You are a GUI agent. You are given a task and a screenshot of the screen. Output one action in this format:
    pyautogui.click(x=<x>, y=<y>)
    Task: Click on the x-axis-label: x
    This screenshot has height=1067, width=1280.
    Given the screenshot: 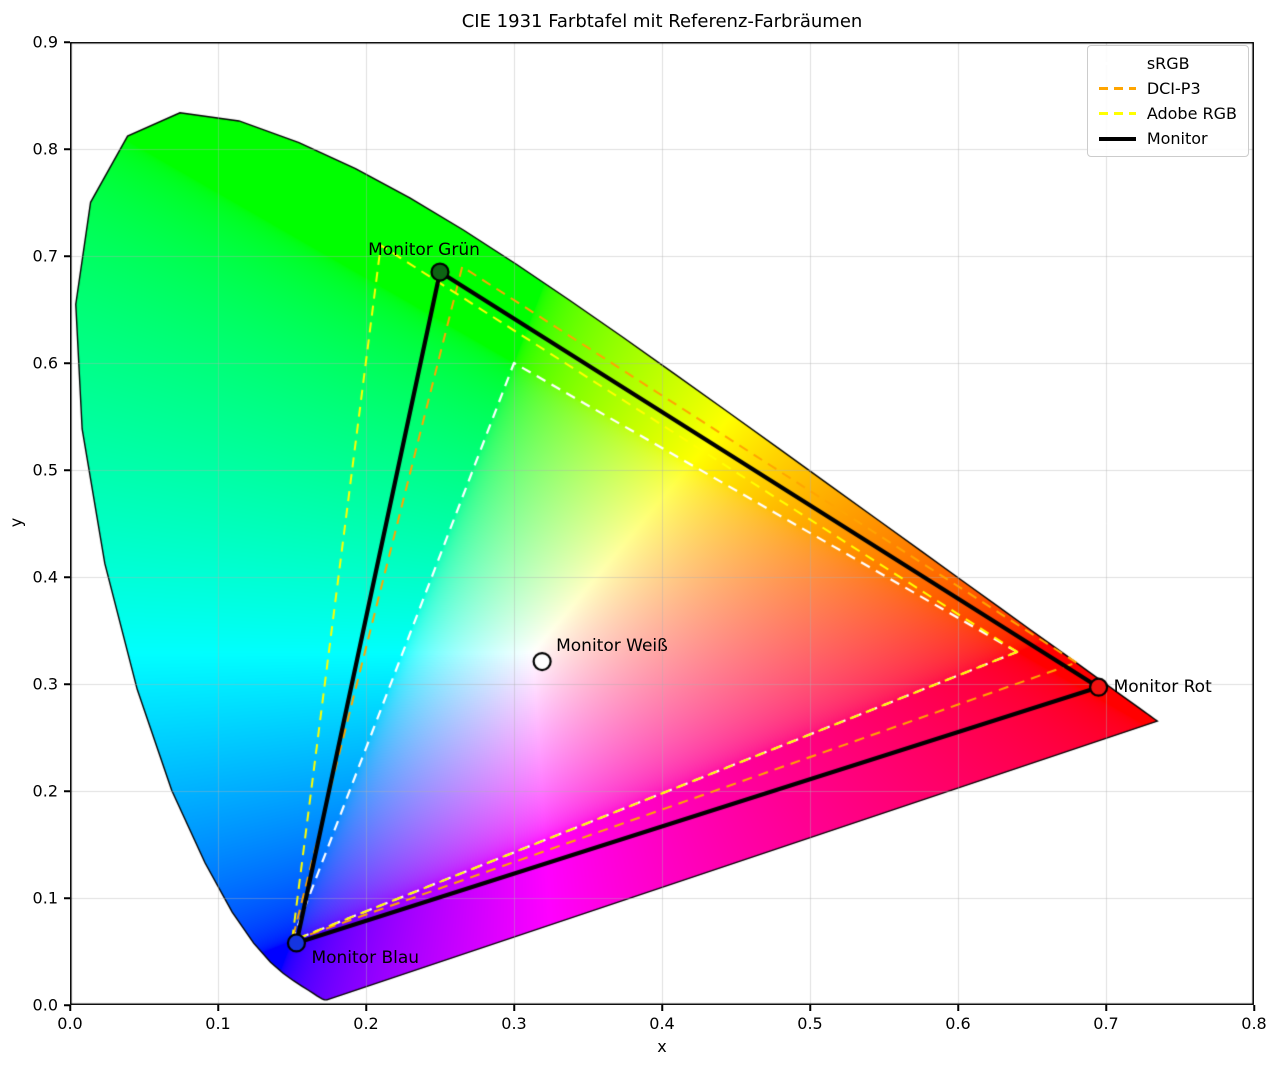 What is the action you would take?
    pyautogui.click(x=662, y=1046)
    